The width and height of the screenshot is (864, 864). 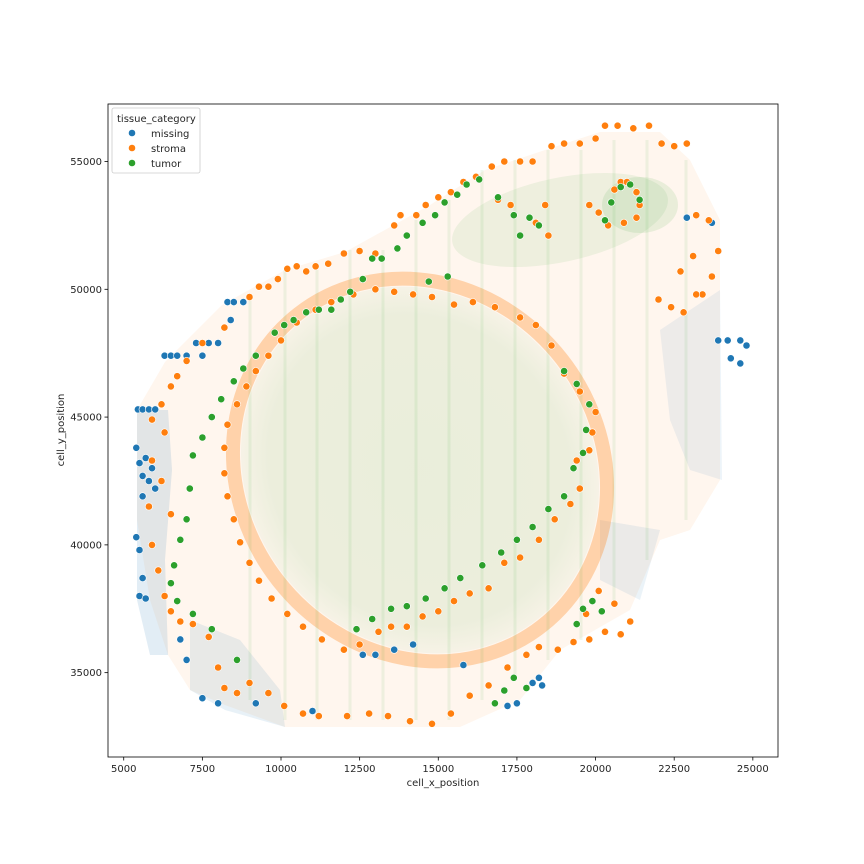 What do you see at coordinates (166, 164) in the screenshot?
I see `legend-label-tumor: tumor` at bounding box center [166, 164].